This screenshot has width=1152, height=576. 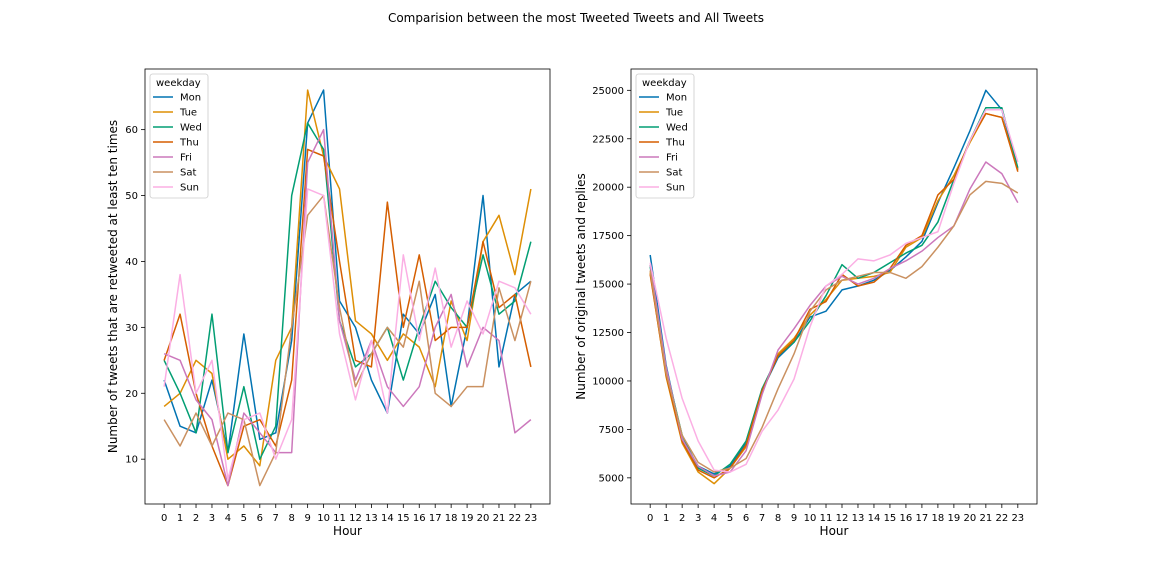 I want to click on x-tick-label: 4, so click(x=228, y=518).